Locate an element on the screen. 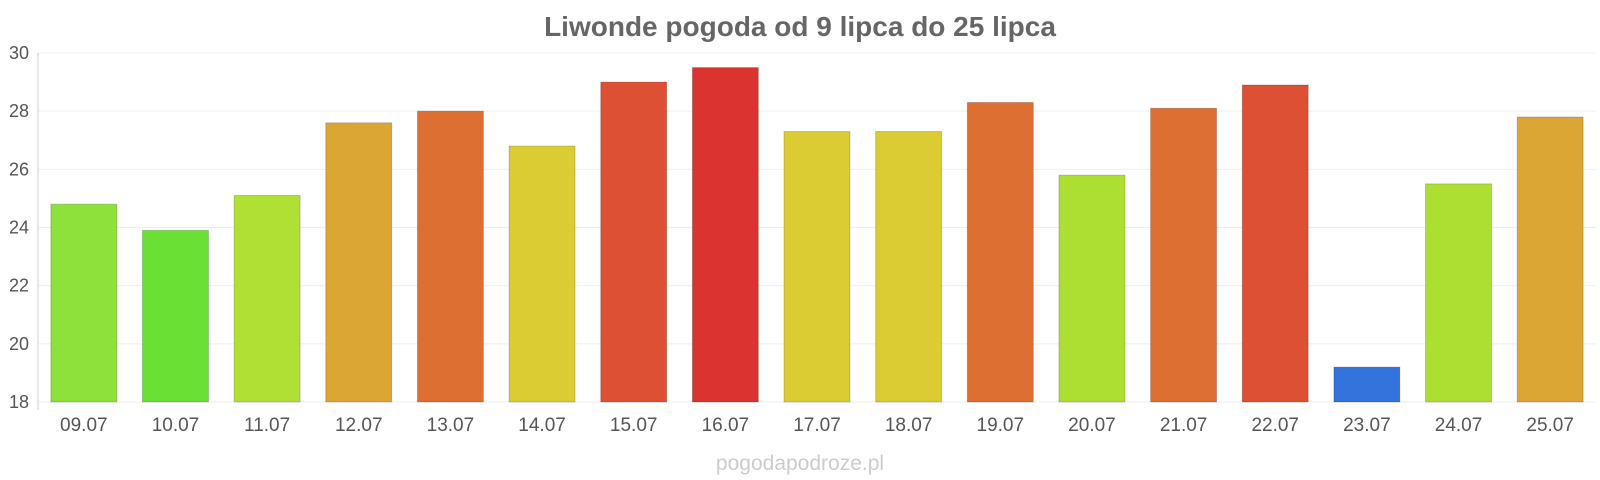 The image size is (1600, 480). bar-18.07 is located at coordinates (909, 267).